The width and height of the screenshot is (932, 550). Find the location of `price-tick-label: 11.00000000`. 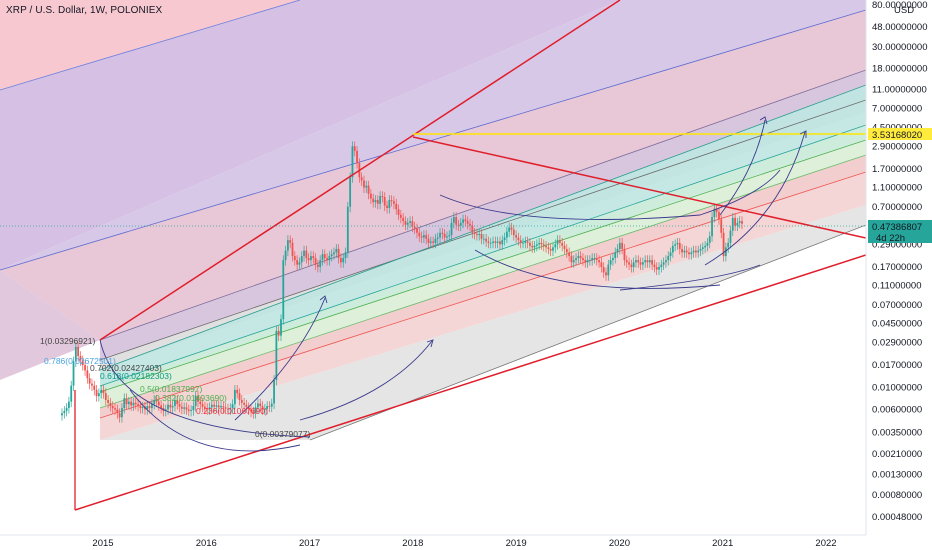

price-tick-label: 11.00000000 is located at coordinates (899, 89).